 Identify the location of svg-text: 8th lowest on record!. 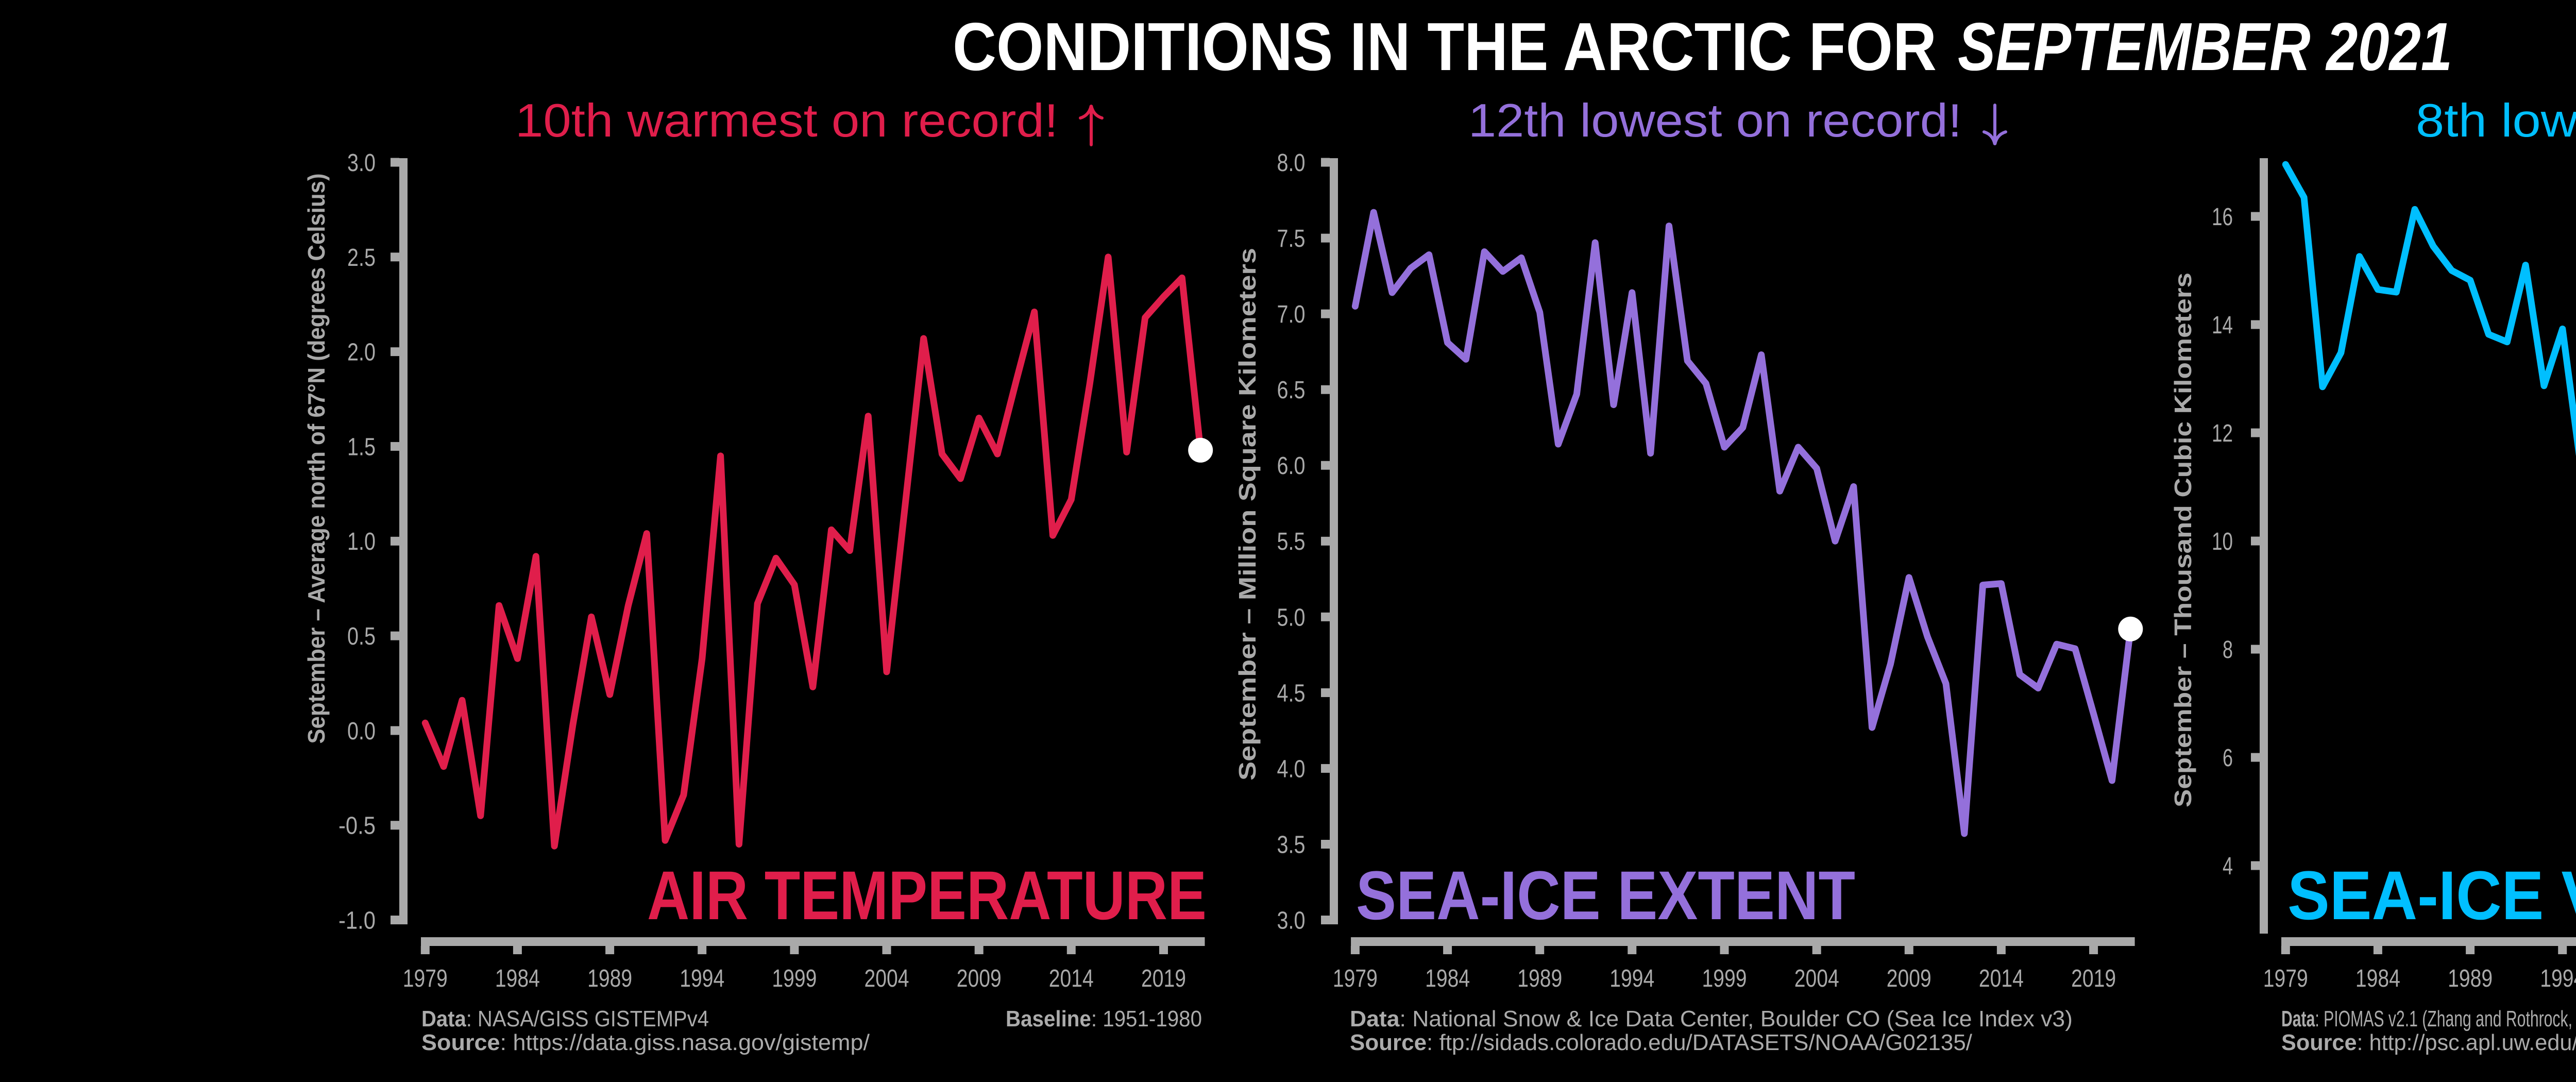
(2496, 121).